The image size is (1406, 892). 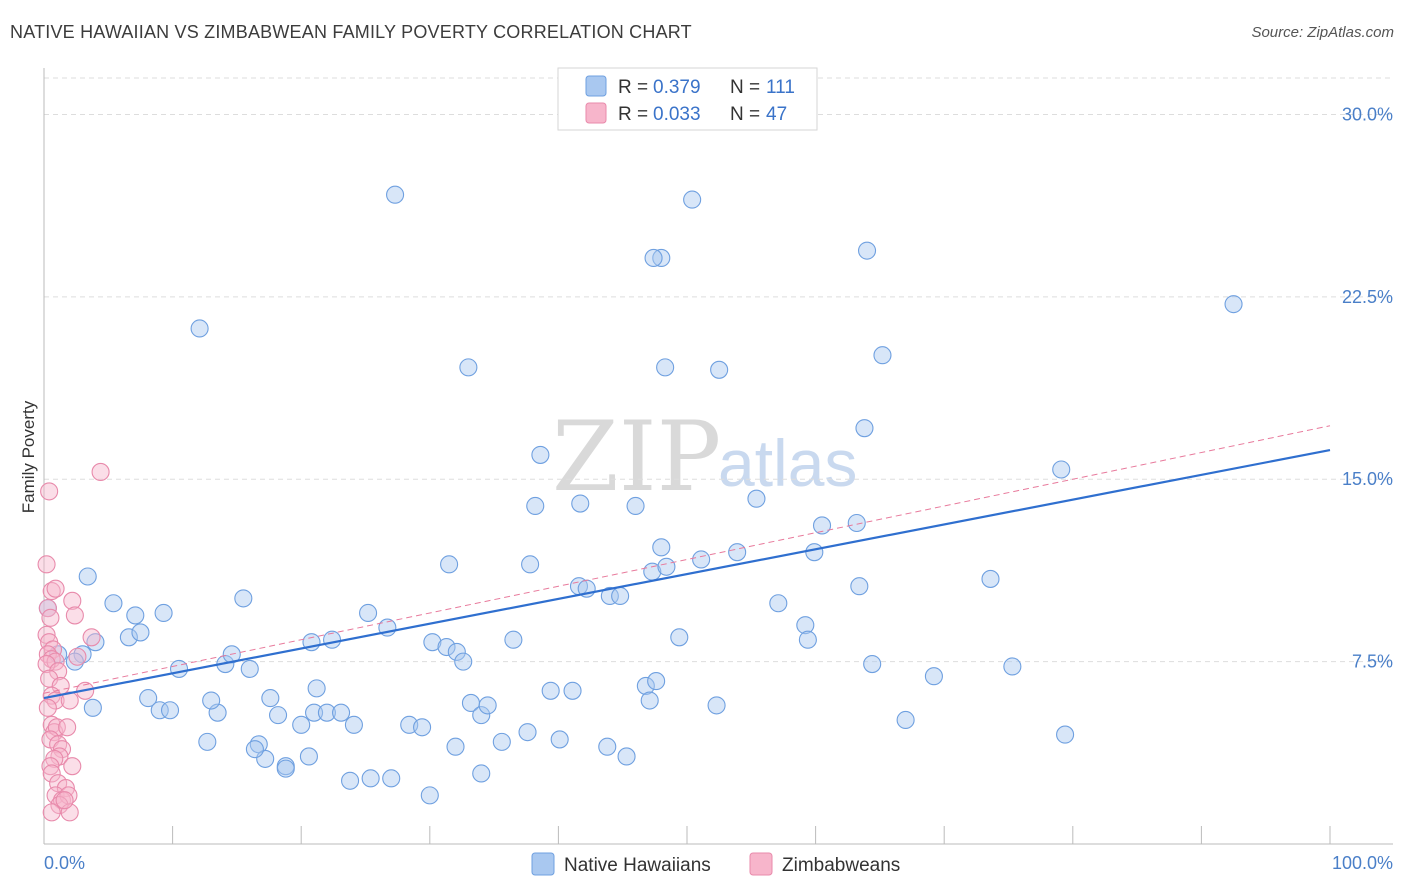 I want to click on legend-n-value-native-hawaiians: 111, so click(x=780, y=87).